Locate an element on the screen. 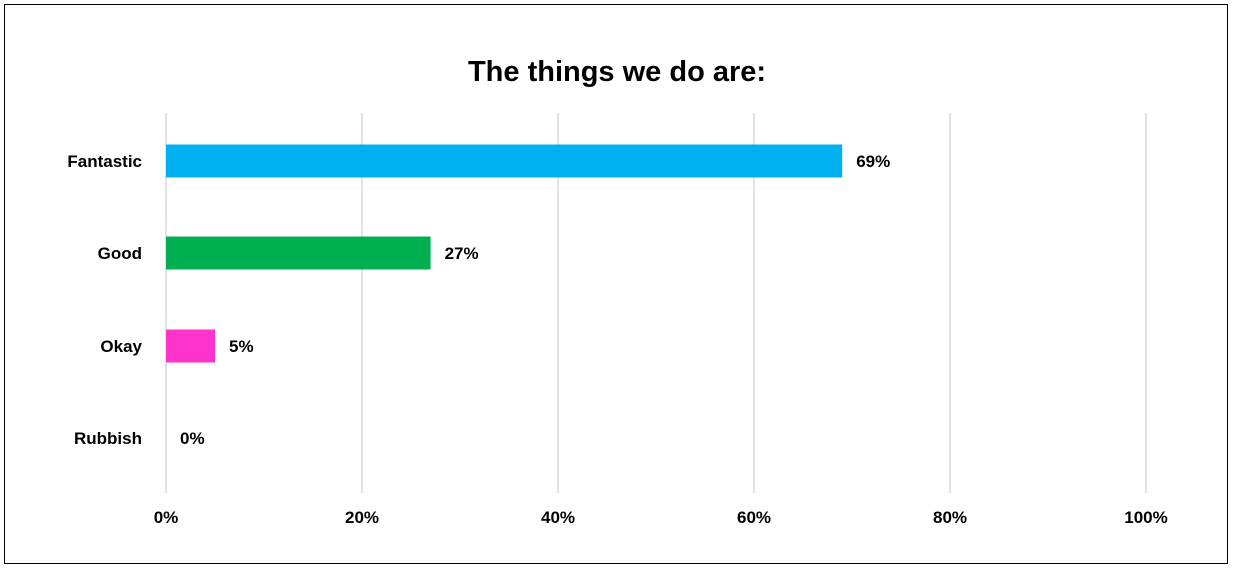 This screenshot has height=569, width=1234. x-tick-label: 40% is located at coordinates (558, 517).